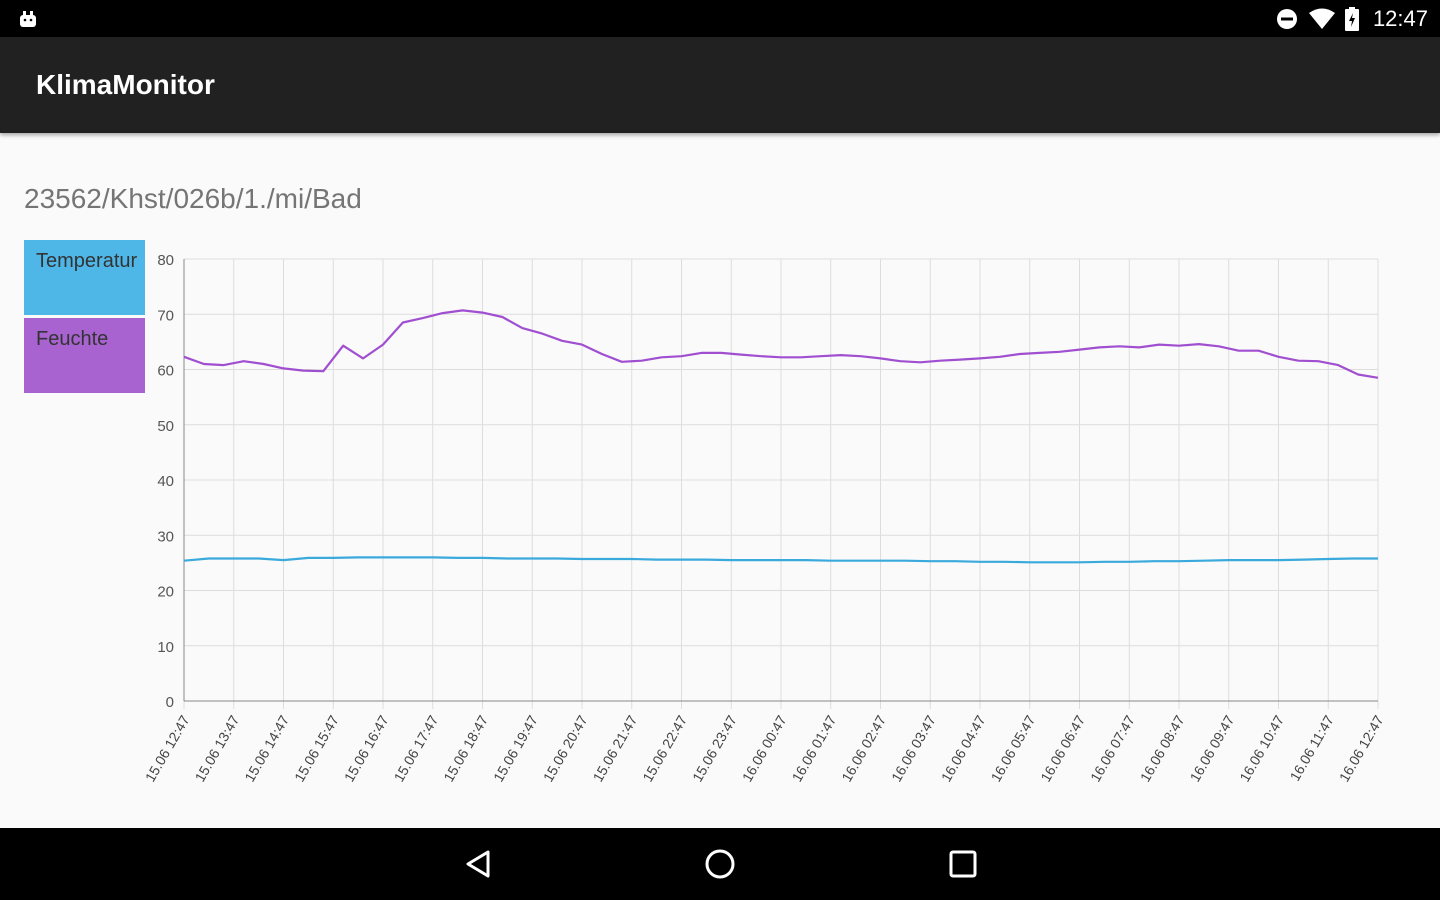 This screenshot has height=900, width=1440. I want to click on status-bar: 12:47, so click(720, 18).